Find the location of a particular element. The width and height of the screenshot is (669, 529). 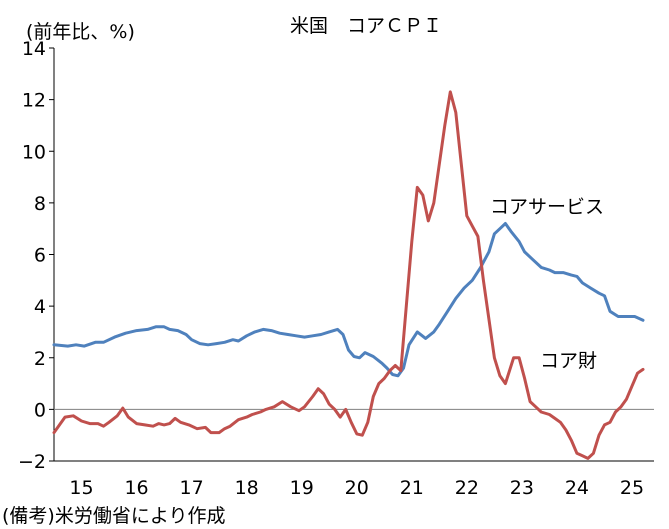

chart-note: (備考)米労働省により作成 is located at coordinates (113, 516).